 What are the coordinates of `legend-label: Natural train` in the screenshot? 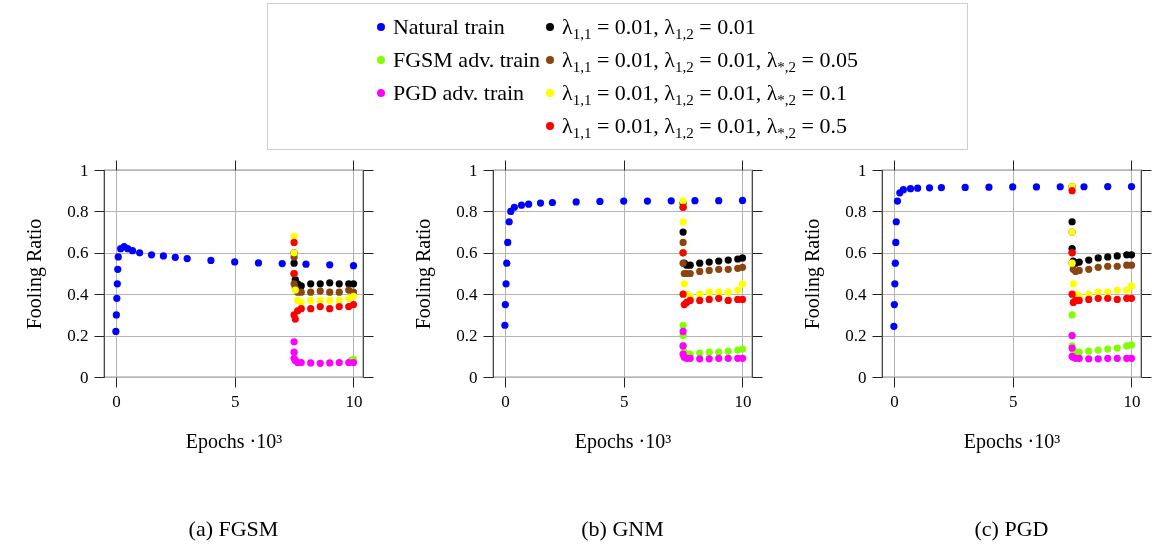 It's located at (448, 26).